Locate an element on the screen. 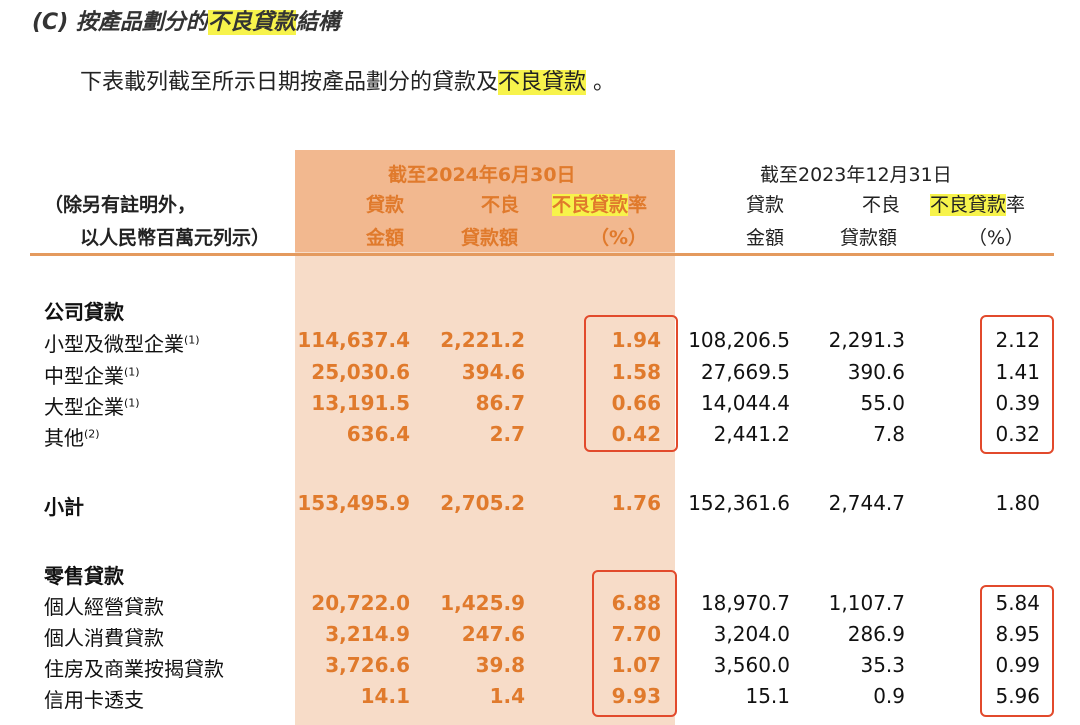  unit-note-line2: 以人民幣百萬元列示） is located at coordinates (175, 238).